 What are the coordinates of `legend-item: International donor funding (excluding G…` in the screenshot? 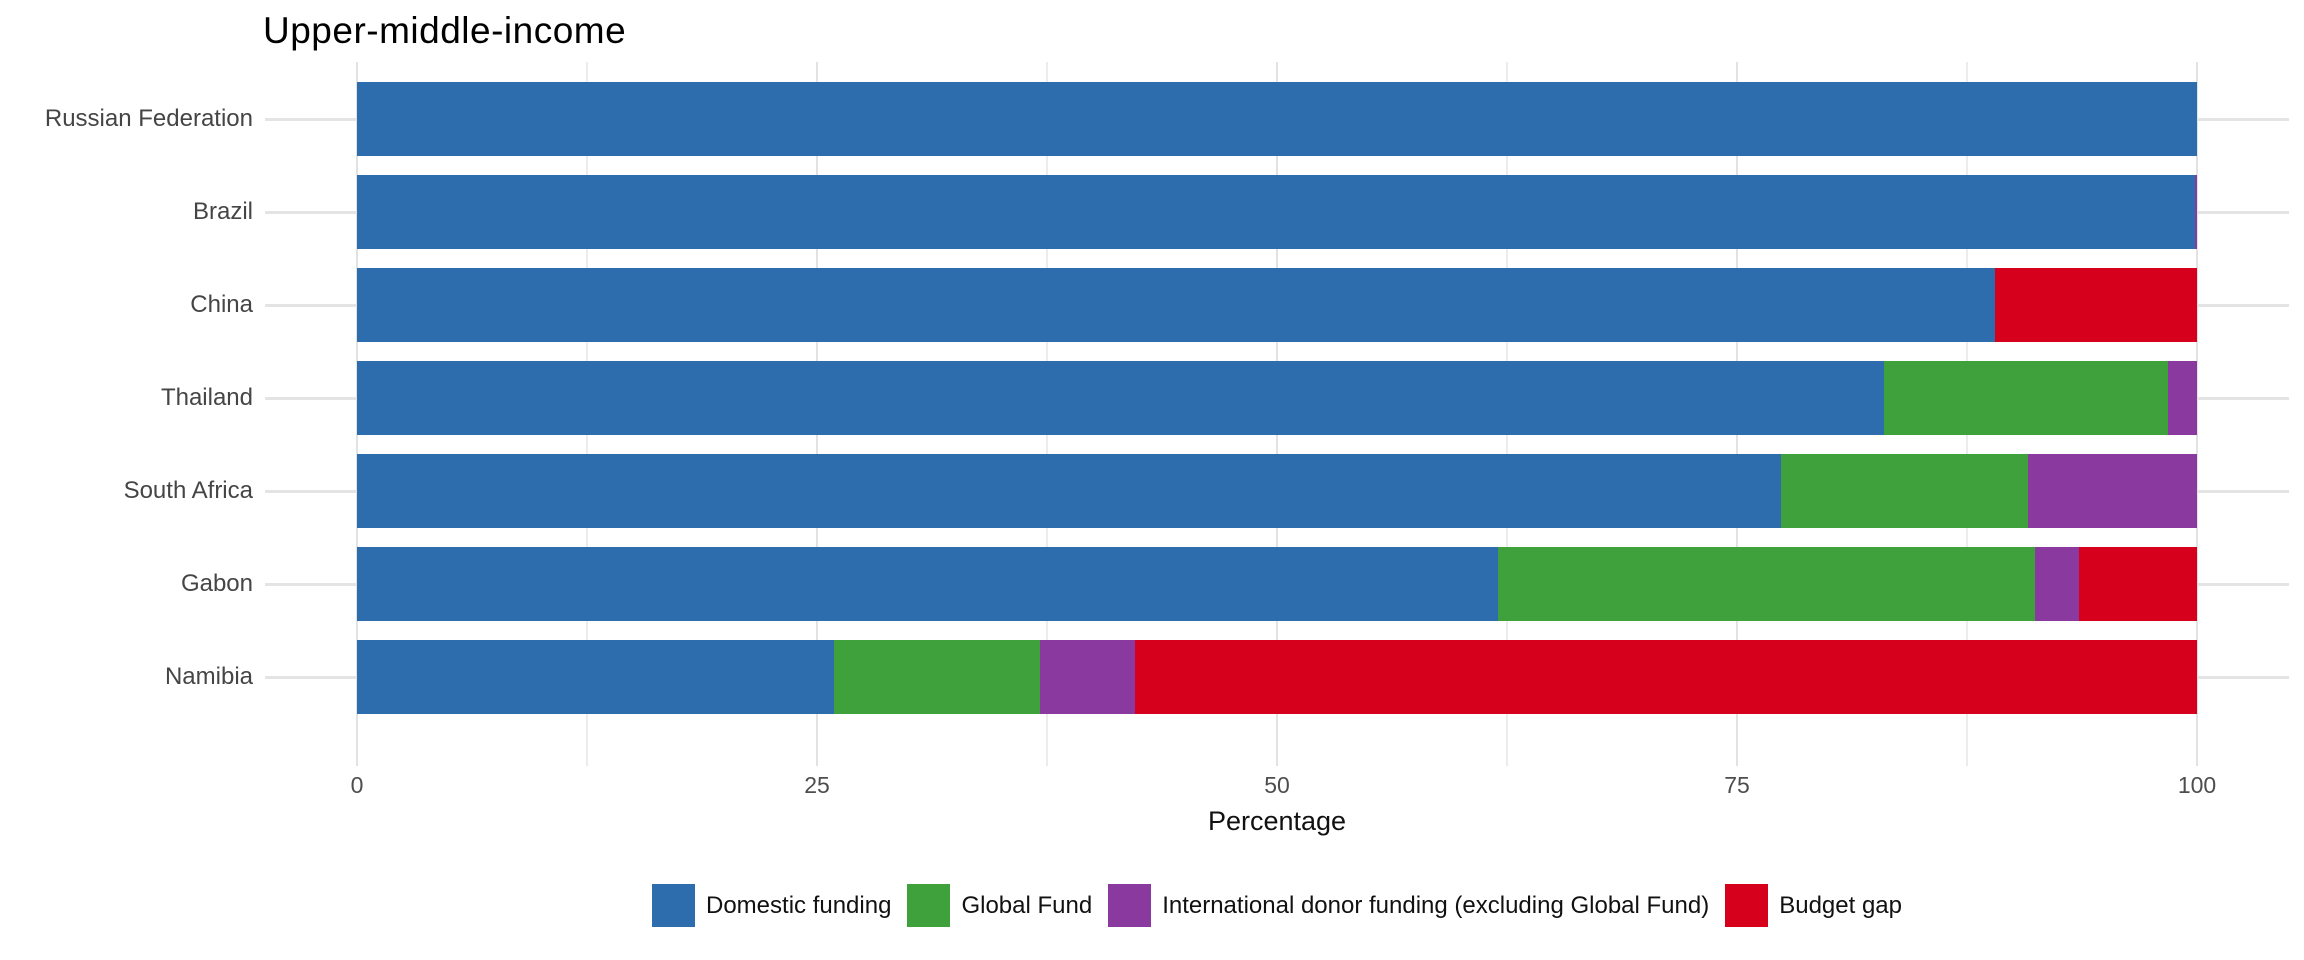 It's located at (1408, 905).